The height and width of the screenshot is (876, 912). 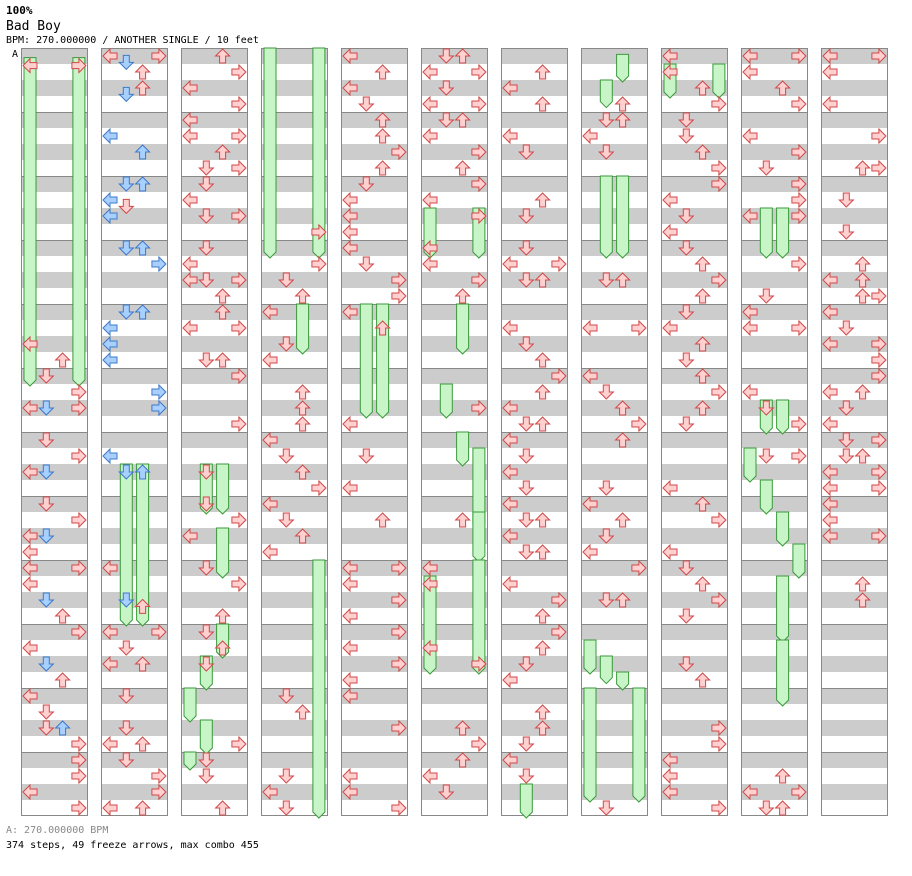 I want to click on section-marker: A, so click(x=15, y=54).